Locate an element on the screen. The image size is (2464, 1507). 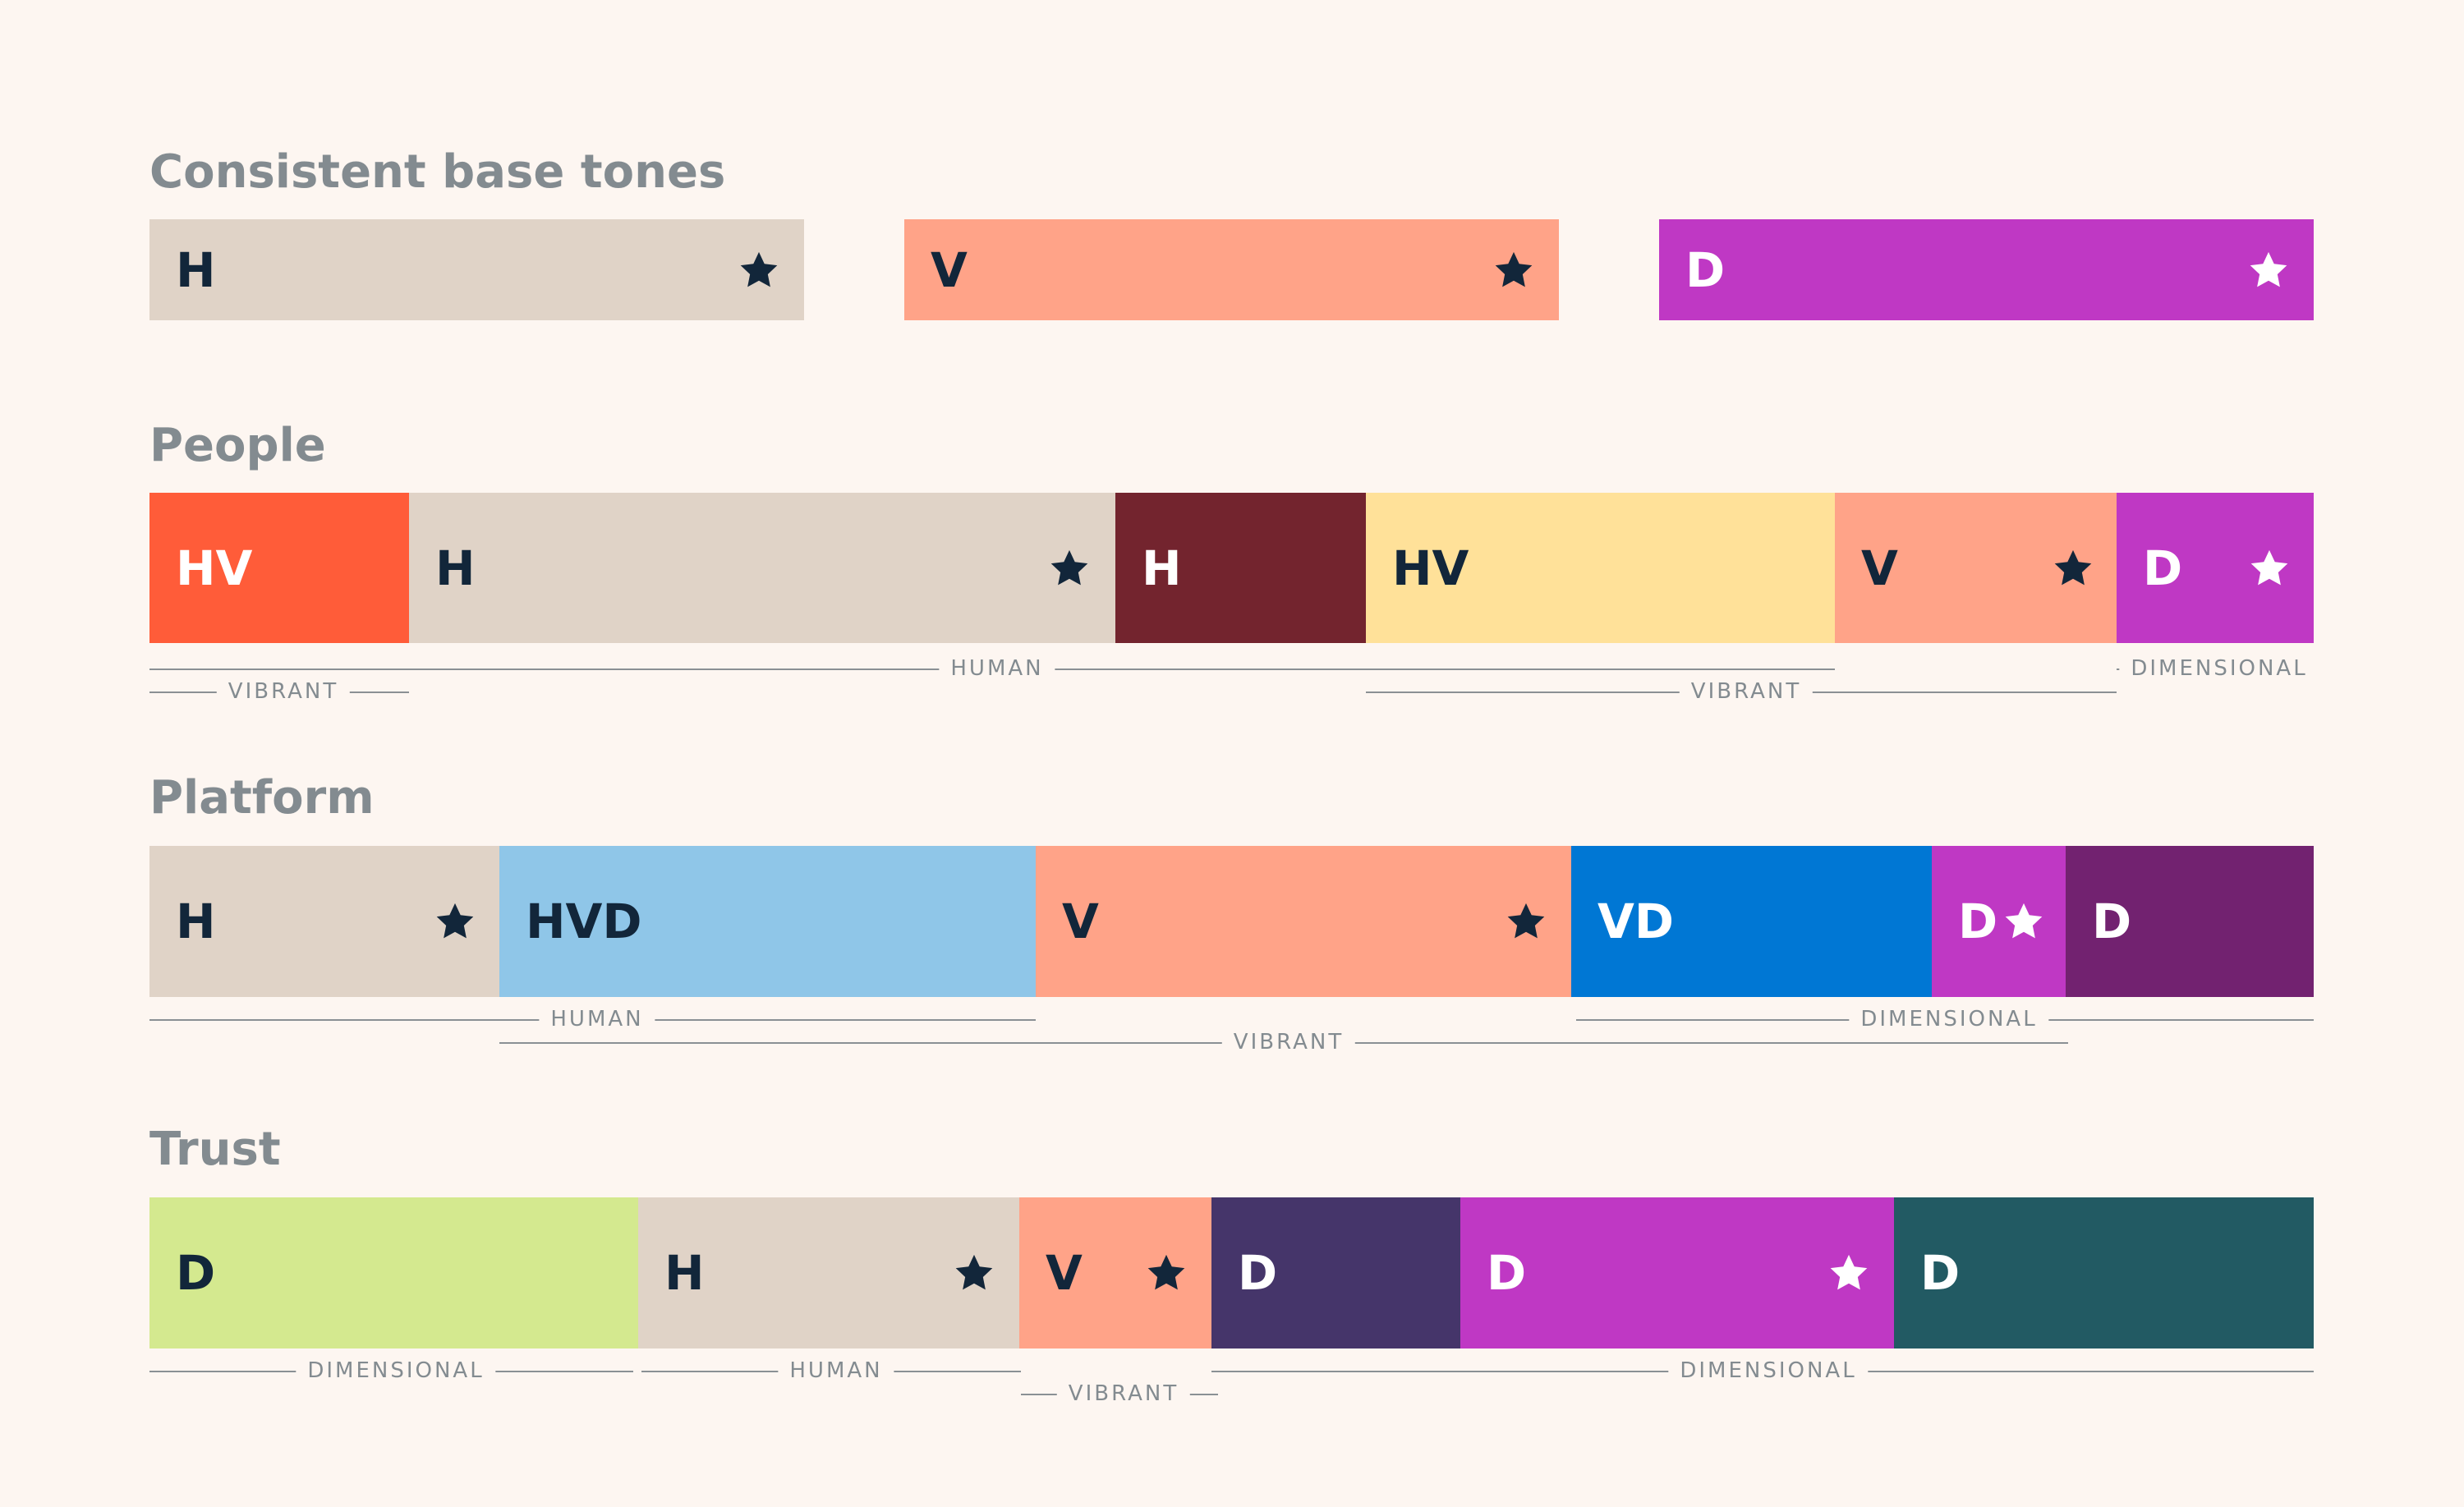
palette-bar: H HVD V VD D D is located at coordinates (1231, 921).